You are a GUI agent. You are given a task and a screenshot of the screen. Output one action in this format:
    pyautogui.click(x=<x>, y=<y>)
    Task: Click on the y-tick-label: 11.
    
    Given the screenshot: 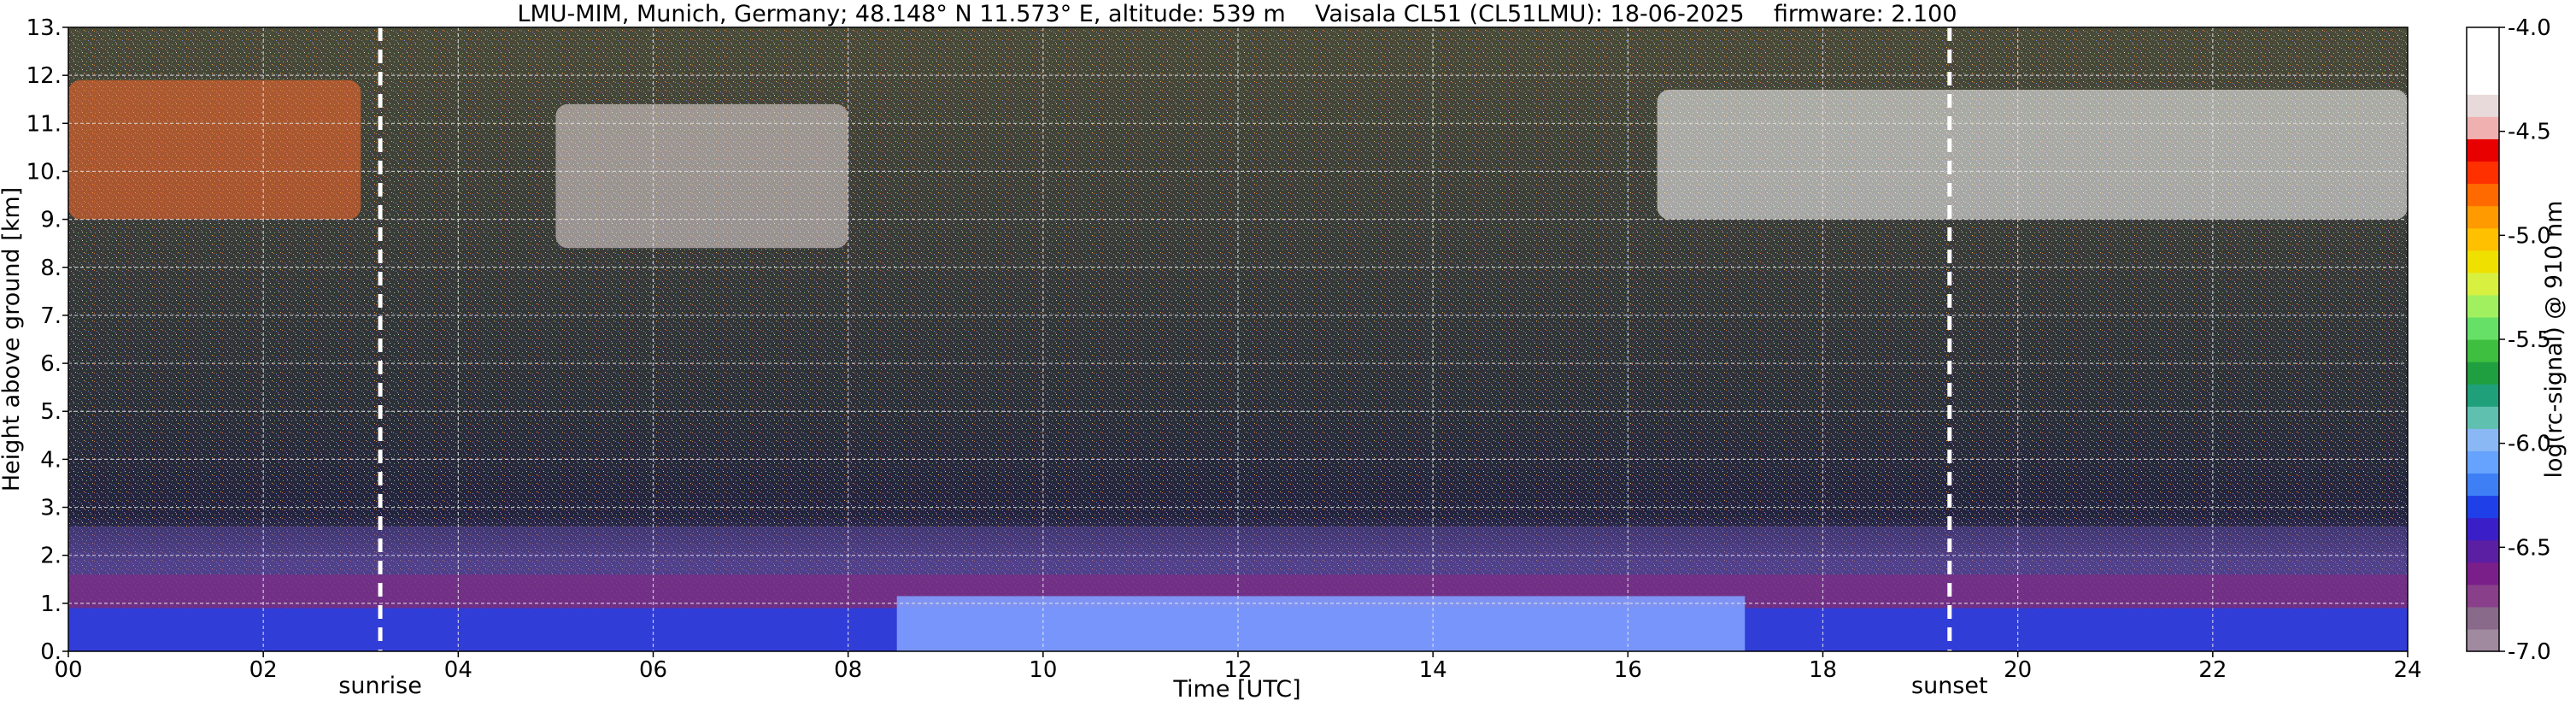 What is the action you would take?
    pyautogui.click(x=44, y=124)
    